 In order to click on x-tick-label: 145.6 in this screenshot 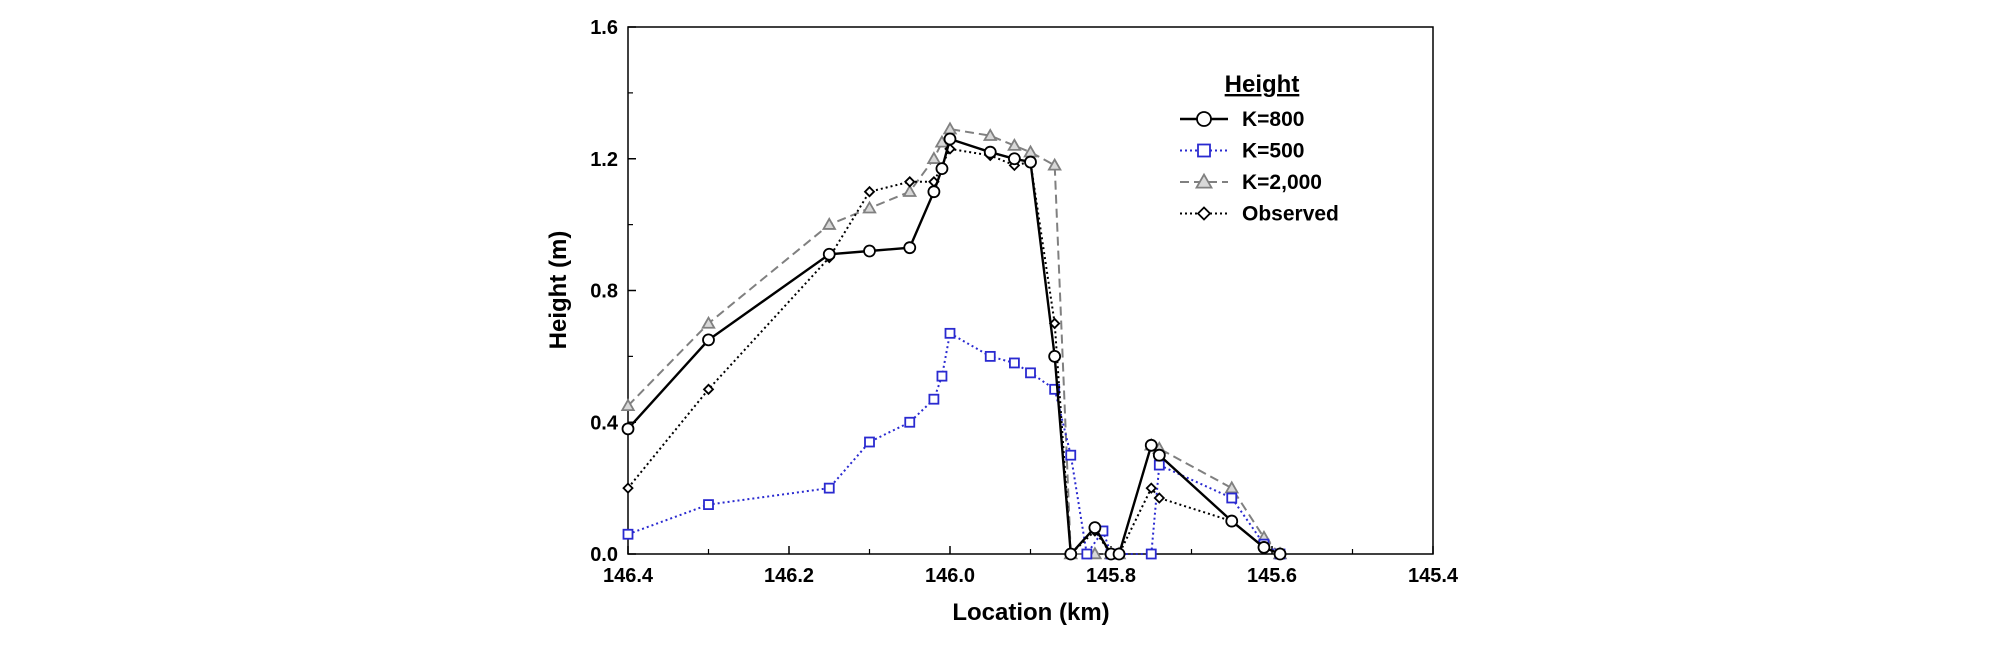, I will do `click(1272, 576)`.